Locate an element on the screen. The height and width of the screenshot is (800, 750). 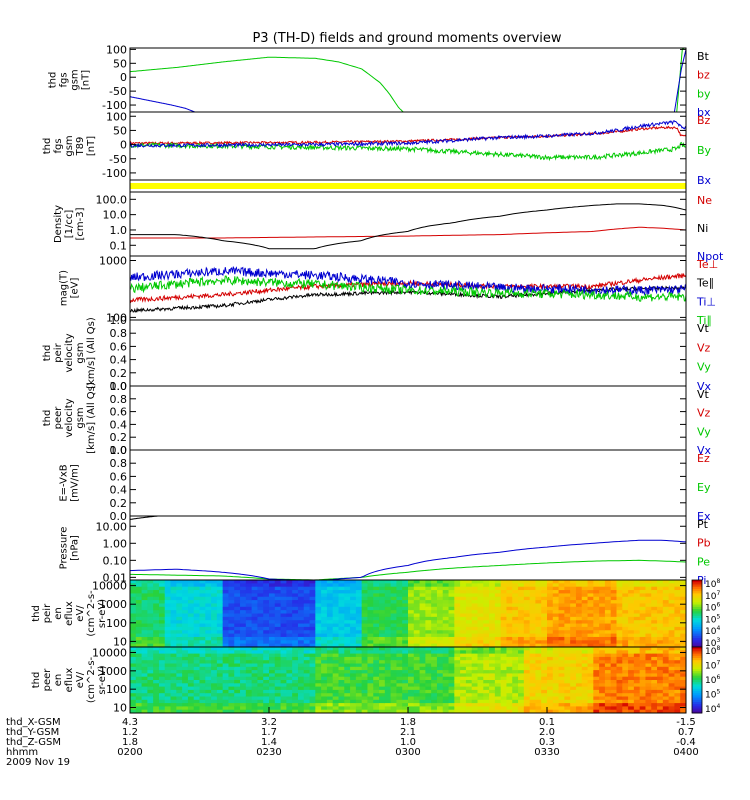
x-time-label: 0200 is located at coordinates (129, 752).